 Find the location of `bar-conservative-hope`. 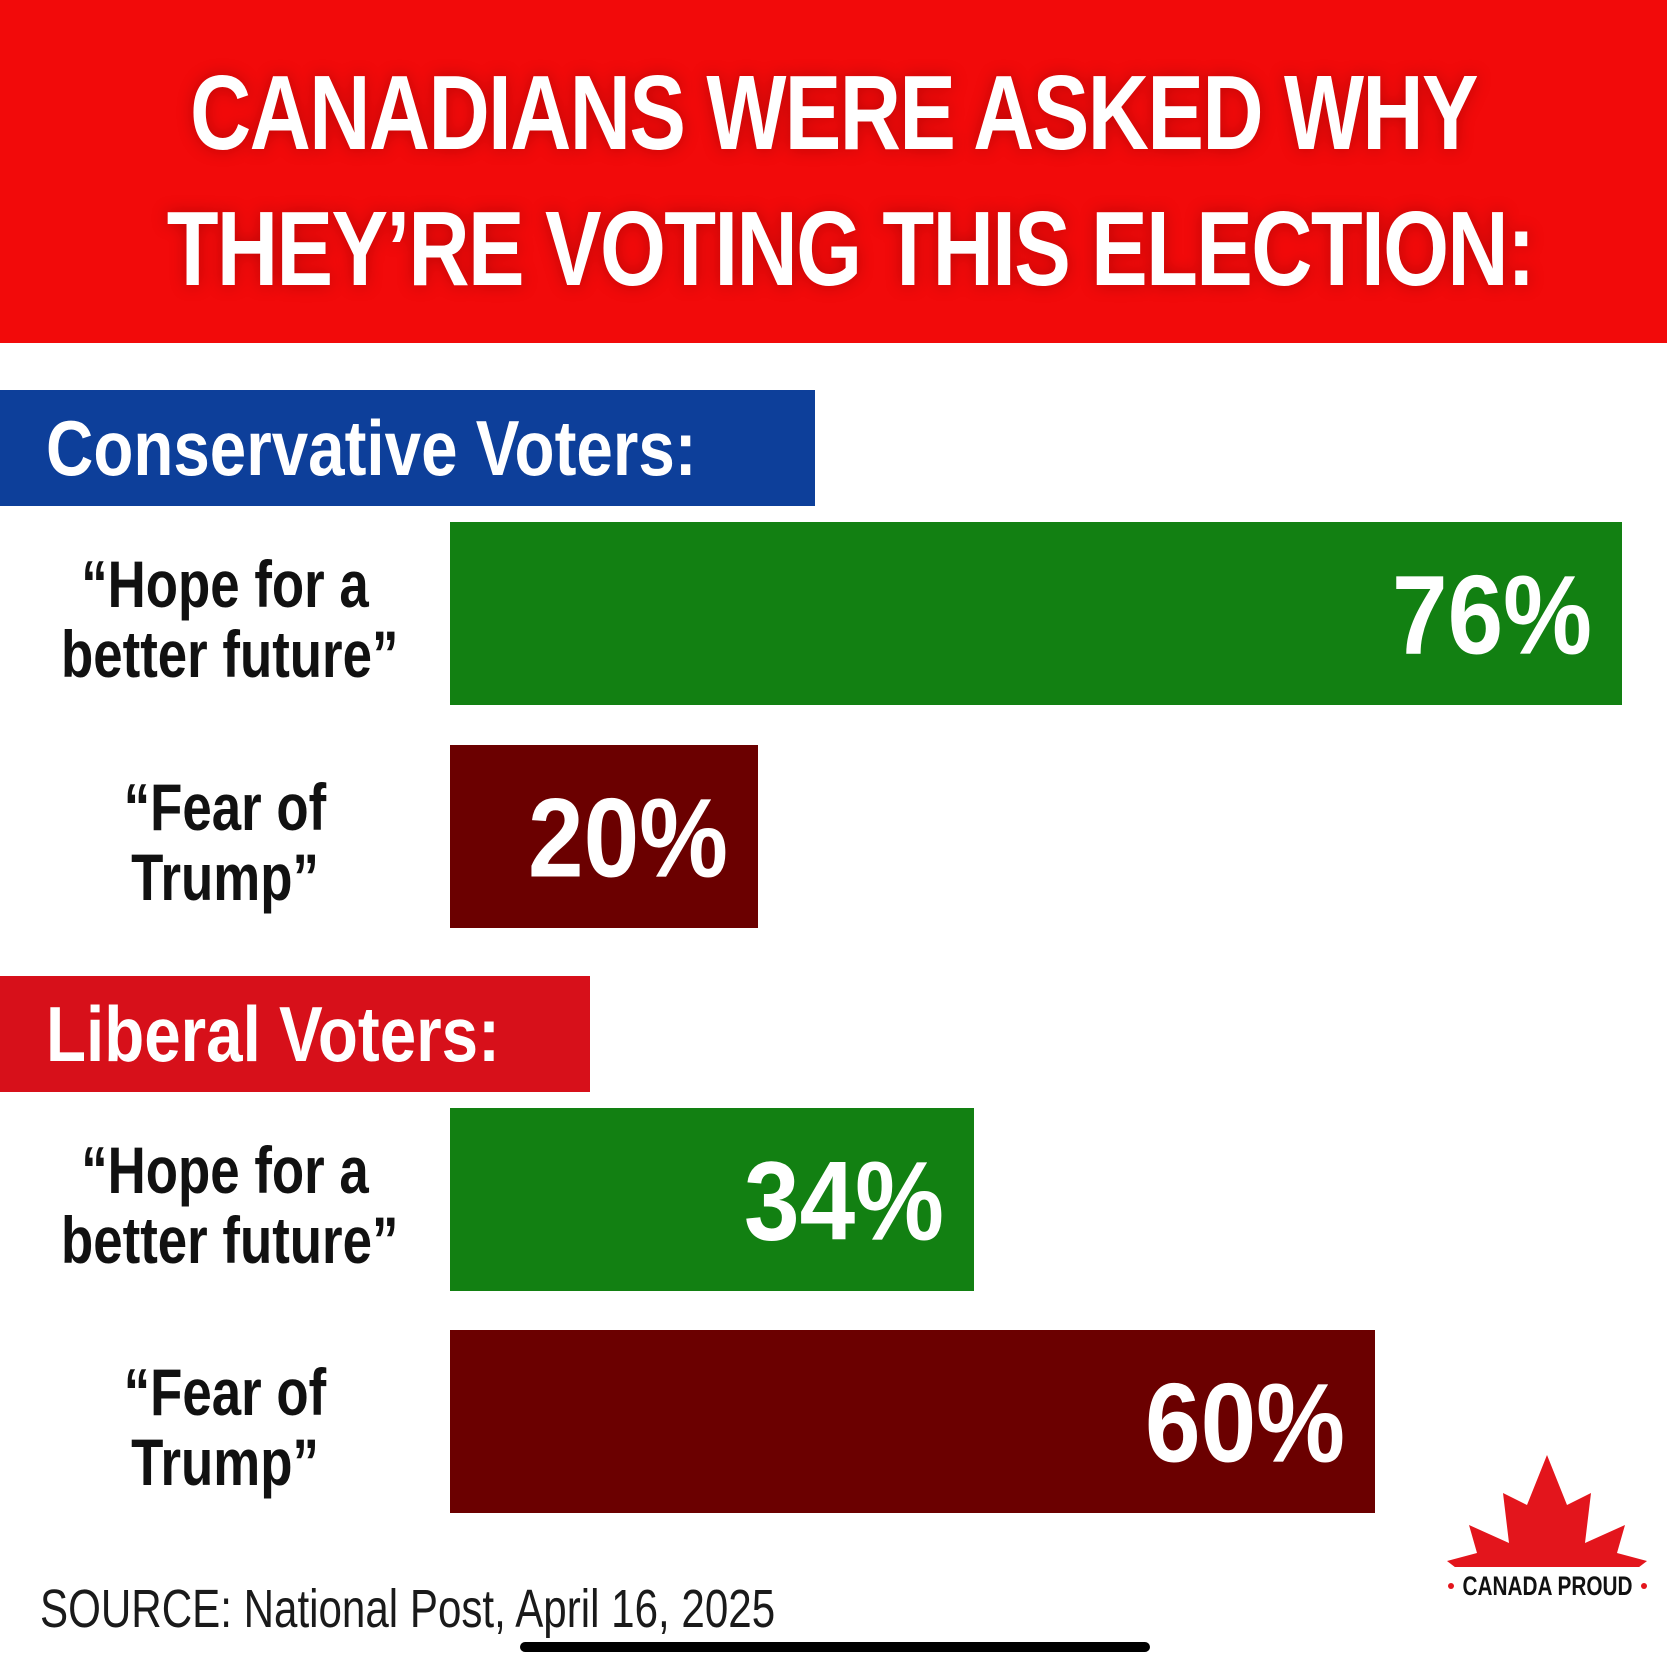

bar-conservative-hope is located at coordinates (1036, 613).